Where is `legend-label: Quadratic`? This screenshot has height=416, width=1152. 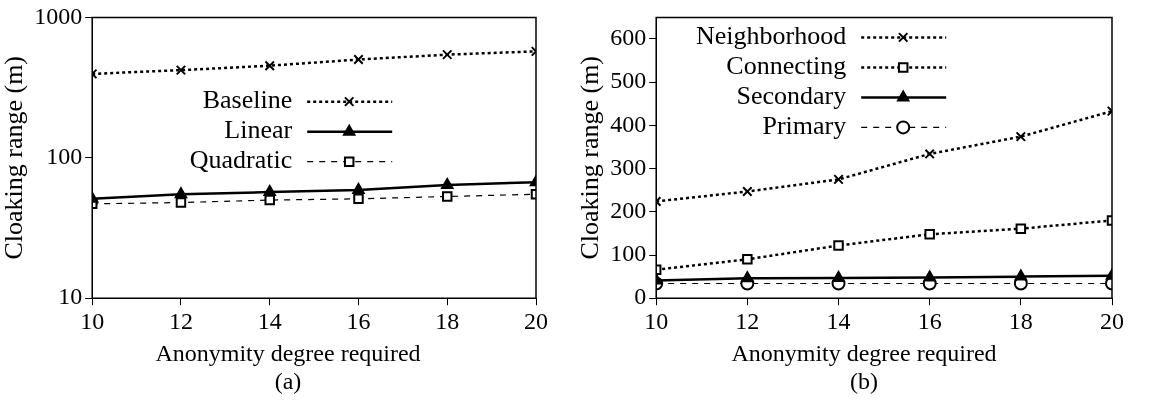
legend-label: Quadratic is located at coordinates (241, 160).